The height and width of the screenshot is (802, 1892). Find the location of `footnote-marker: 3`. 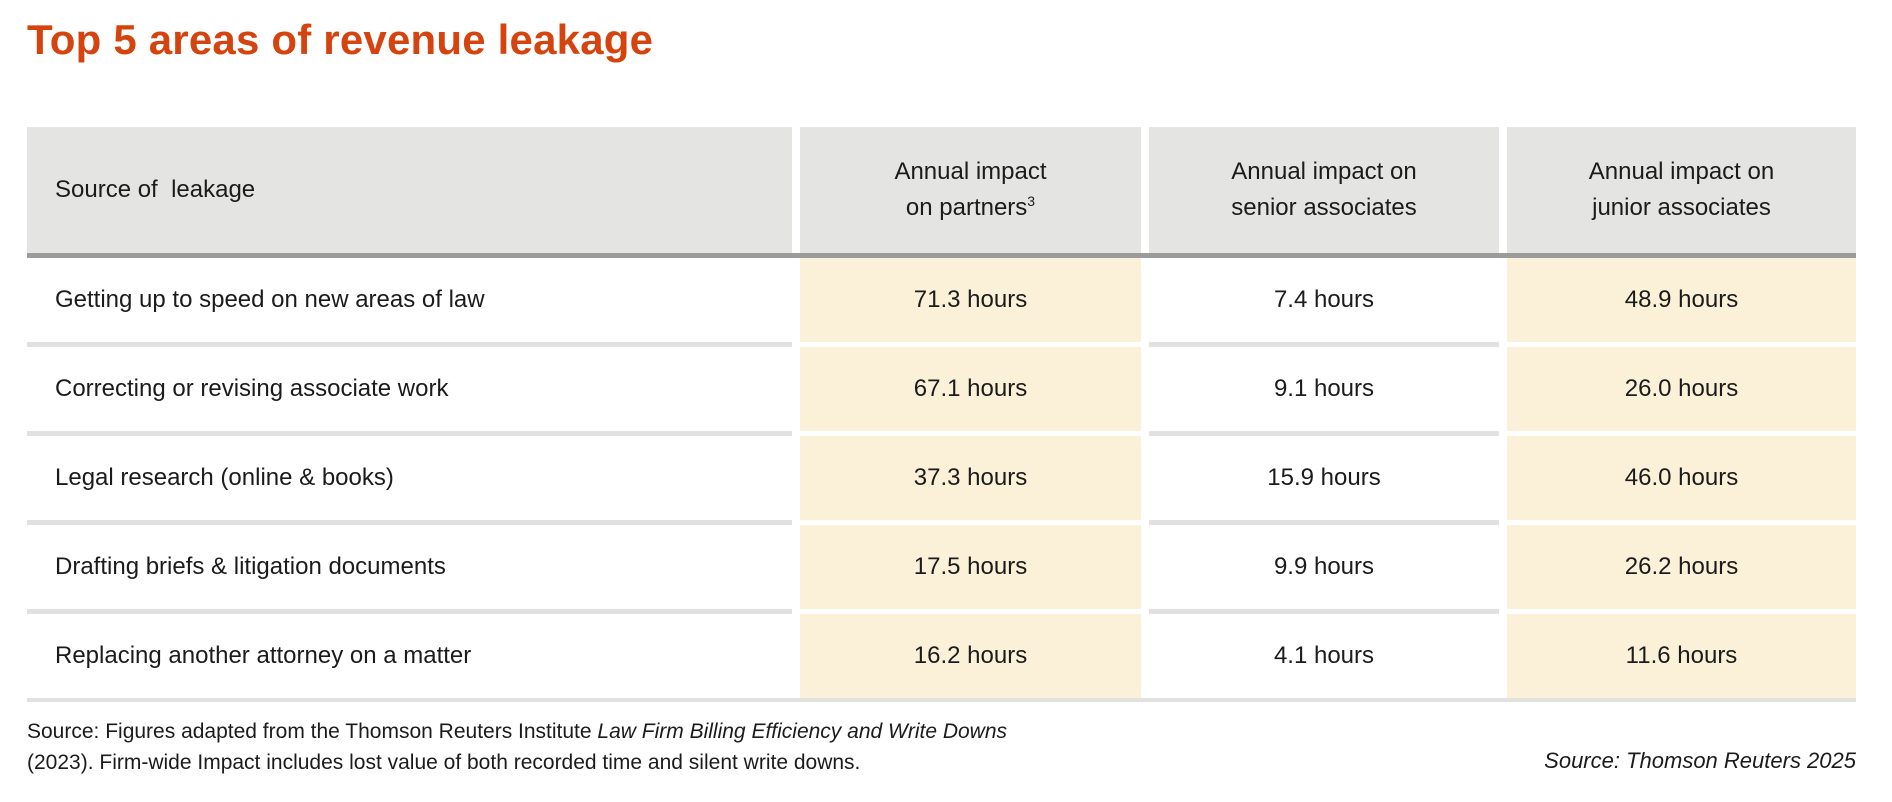

footnote-marker: 3 is located at coordinates (1031, 201).